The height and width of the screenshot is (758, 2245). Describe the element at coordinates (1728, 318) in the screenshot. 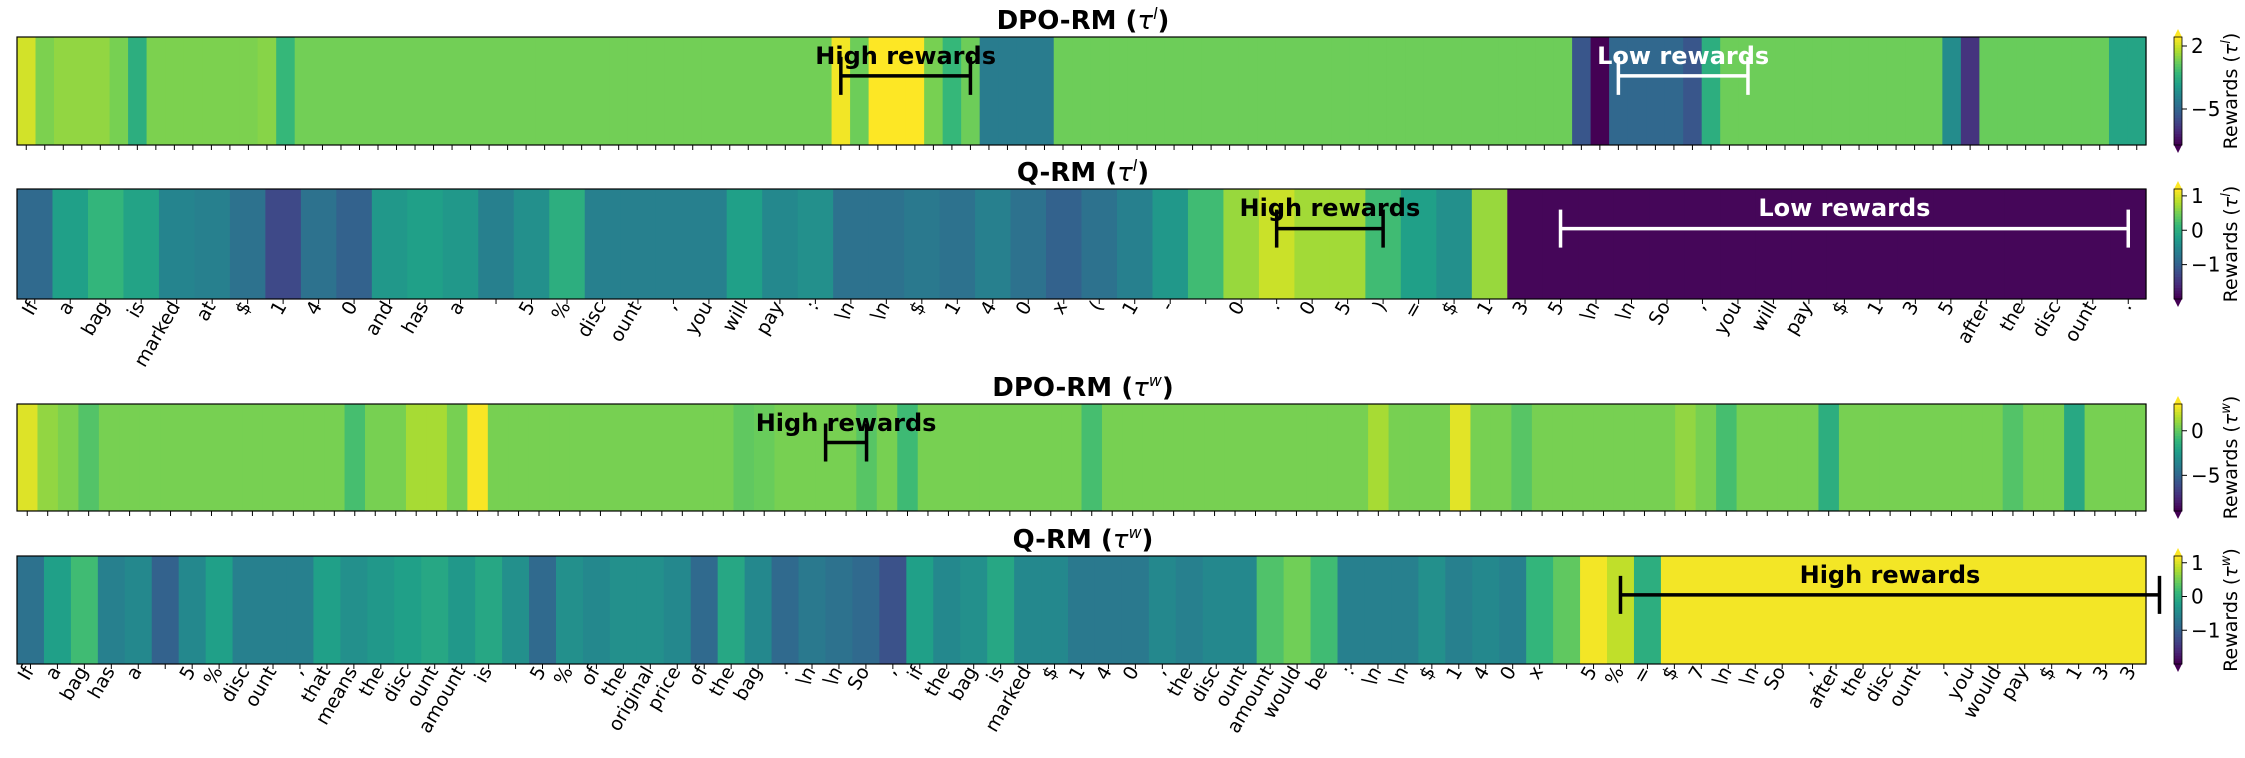

I see `token-label: you` at that location.